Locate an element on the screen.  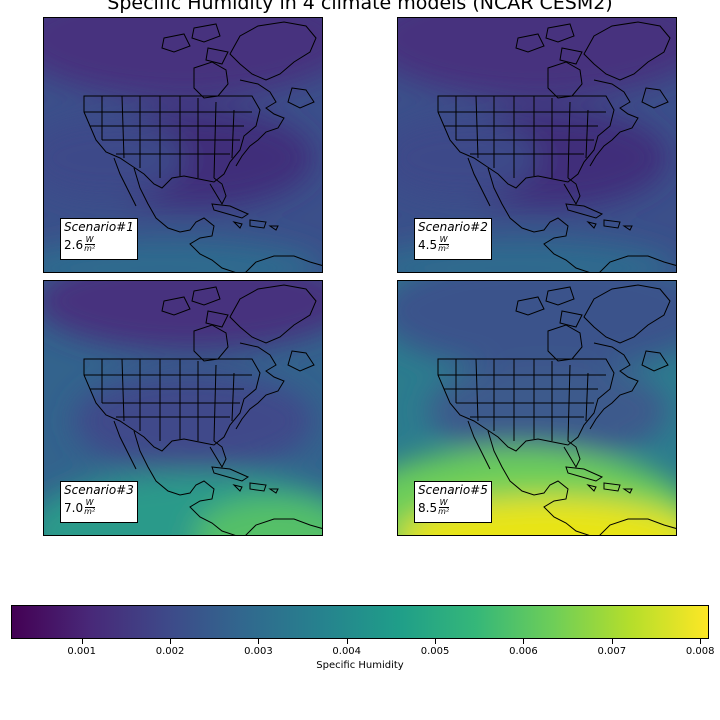
map-panel-2: Scenario#2 4.5 W m² is located at coordinates (537, 145).